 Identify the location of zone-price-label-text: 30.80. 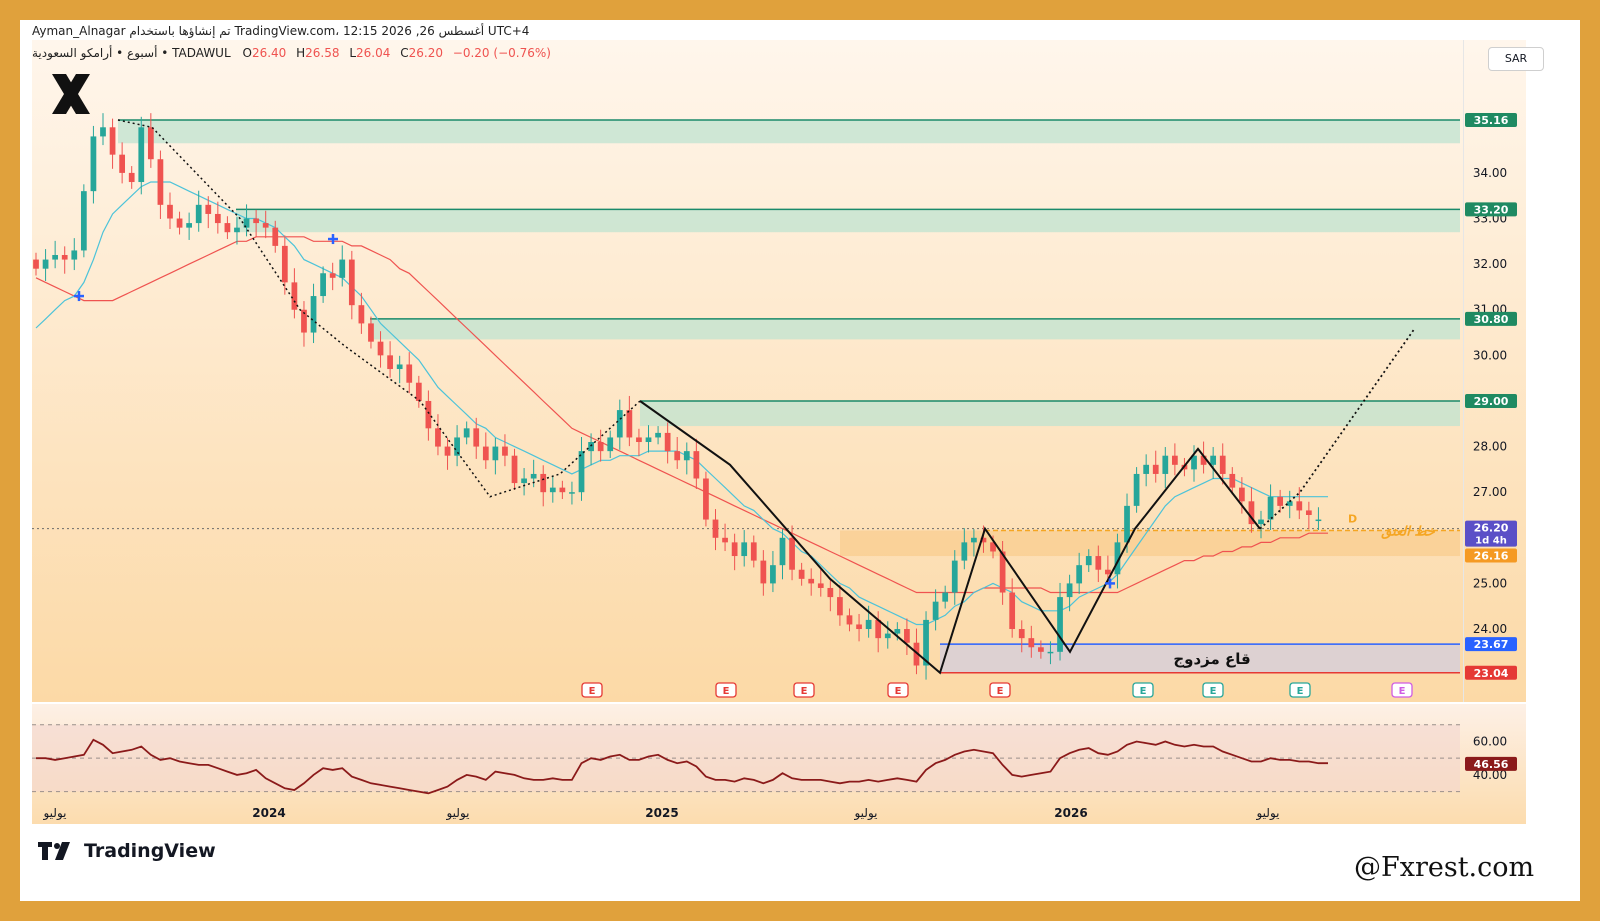
(1491, 319).